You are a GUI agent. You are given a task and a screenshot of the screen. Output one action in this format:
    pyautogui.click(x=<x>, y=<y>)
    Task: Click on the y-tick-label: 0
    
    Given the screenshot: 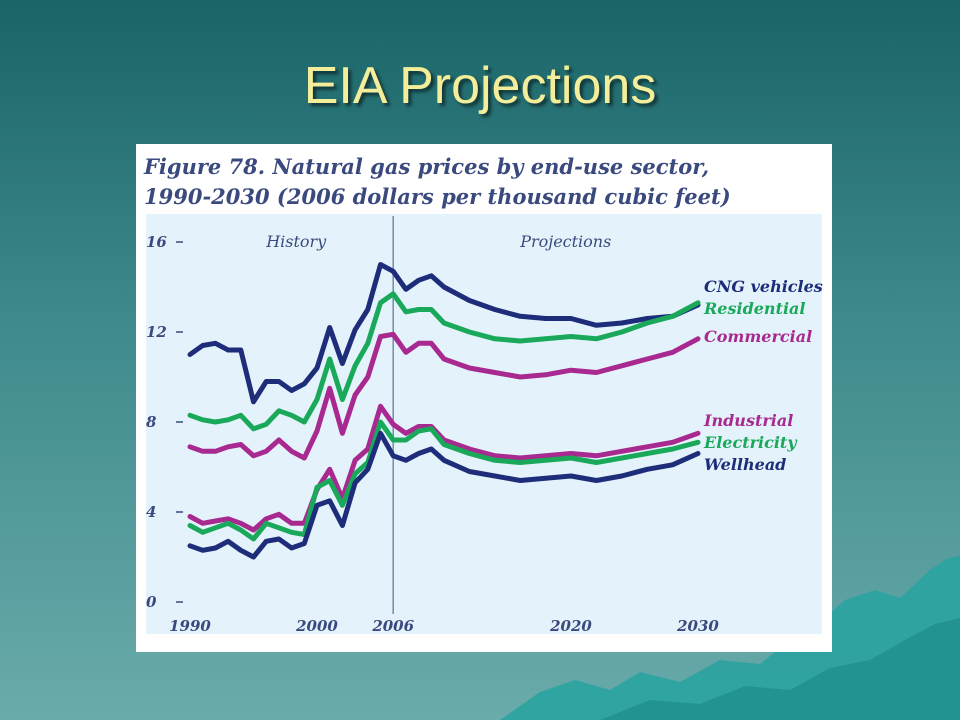 What is the action you would take?
    pyautogui.click(x=151, y=602)
    